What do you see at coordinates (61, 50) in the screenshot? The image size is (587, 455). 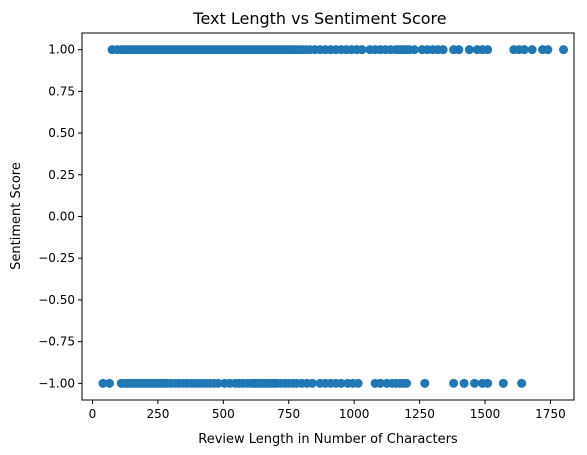 I see `y-tick-label: 1.00` at bounding box center [61, 50].